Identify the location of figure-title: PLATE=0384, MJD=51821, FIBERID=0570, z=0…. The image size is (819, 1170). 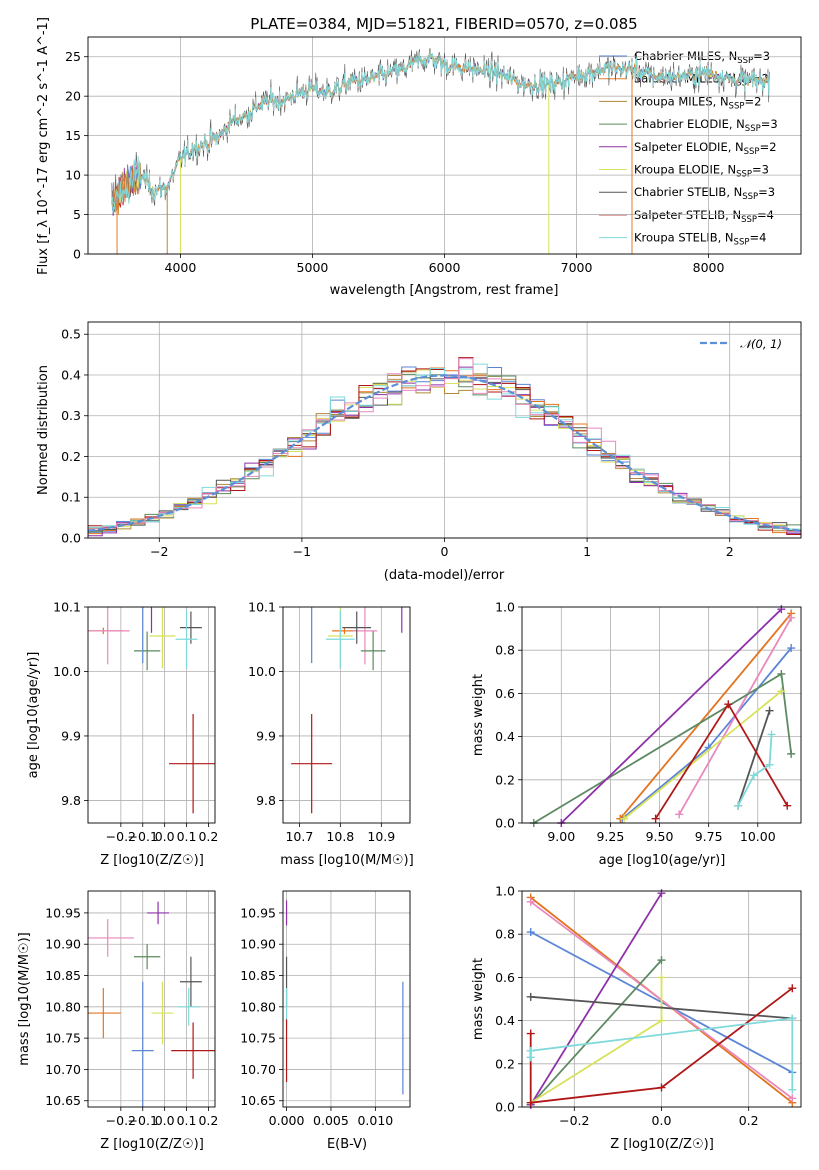
(443, 24).